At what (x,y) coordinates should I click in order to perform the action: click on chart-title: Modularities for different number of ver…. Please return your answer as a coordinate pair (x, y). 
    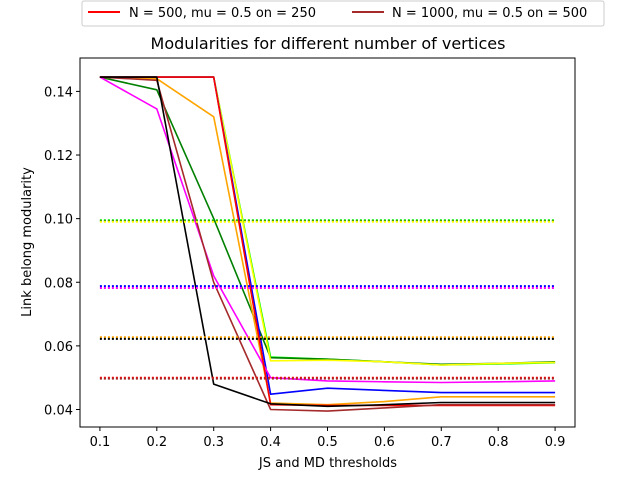
    Looking at the image, I should click on (328, 43).